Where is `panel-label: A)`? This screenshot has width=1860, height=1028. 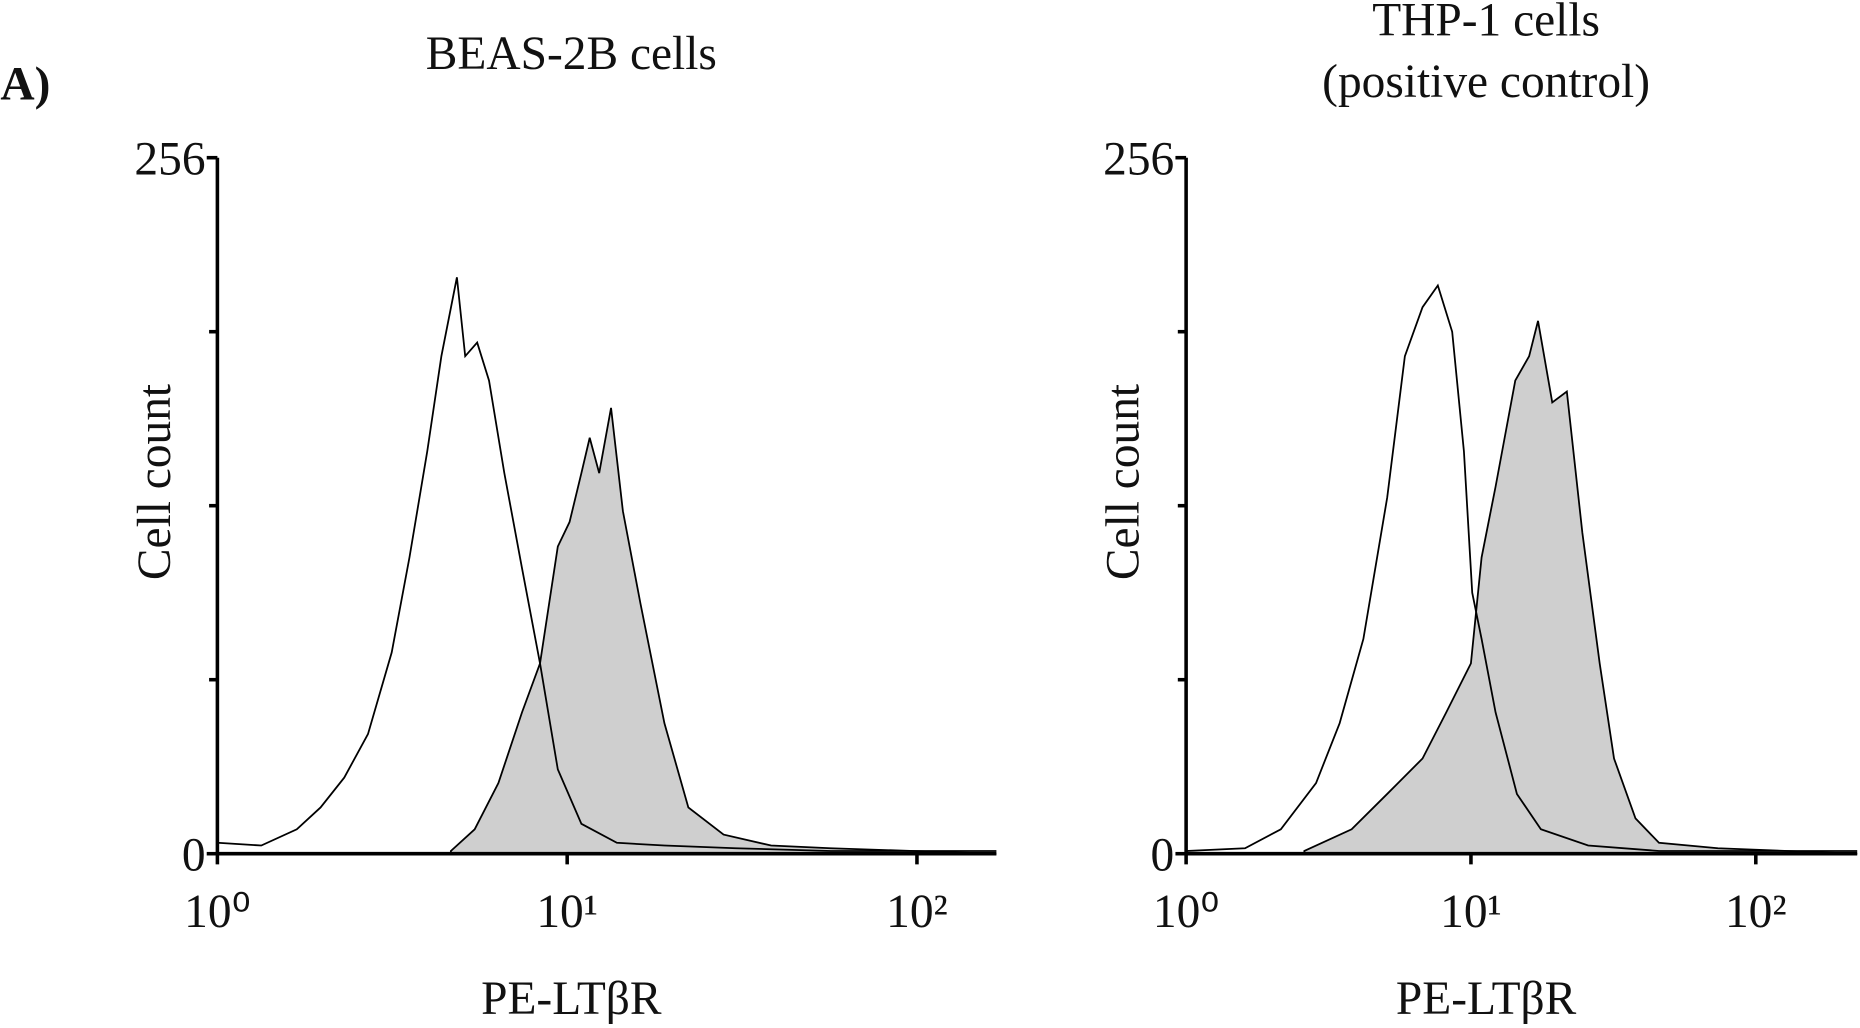
panel-label: A) is located at coordinates (25, 85).